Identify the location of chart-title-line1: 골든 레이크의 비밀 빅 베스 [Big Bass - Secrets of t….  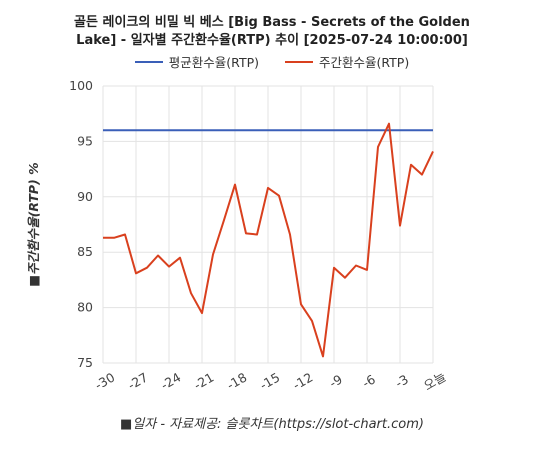
(272, 22).